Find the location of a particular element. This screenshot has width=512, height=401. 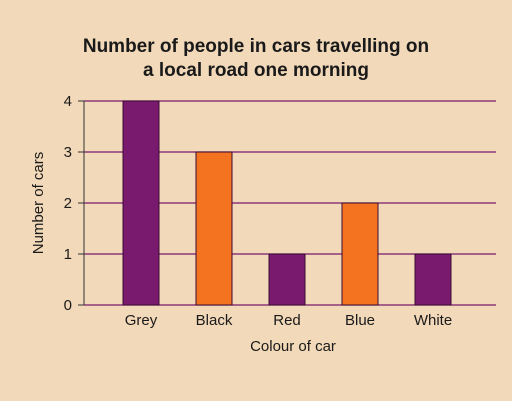

bar-blue is located at coordinates (360, 254).